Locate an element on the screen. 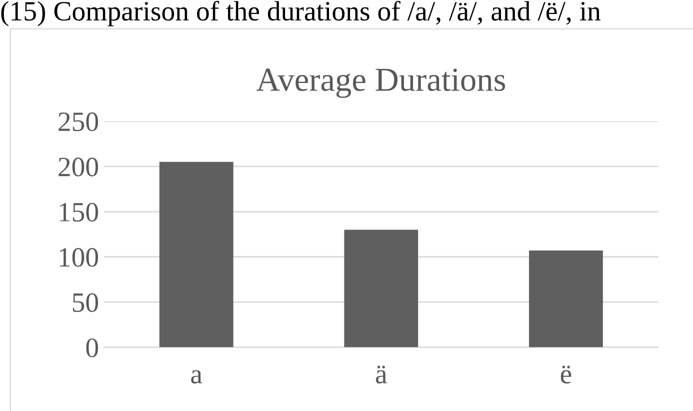  y-tick-label: 0 is located at coordinates (92, 348).